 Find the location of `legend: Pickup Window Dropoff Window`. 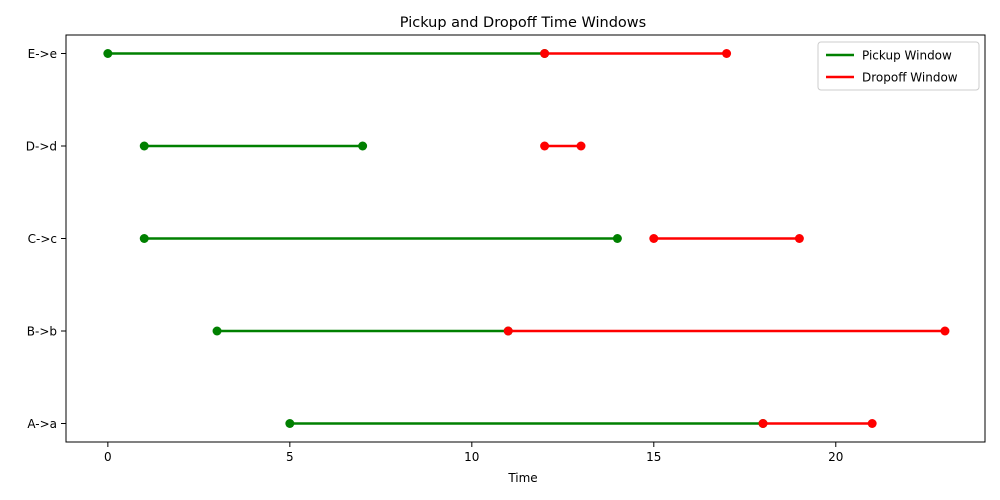

legend: Pickup Window Dropoff Window is located at coordinates (898, 66).